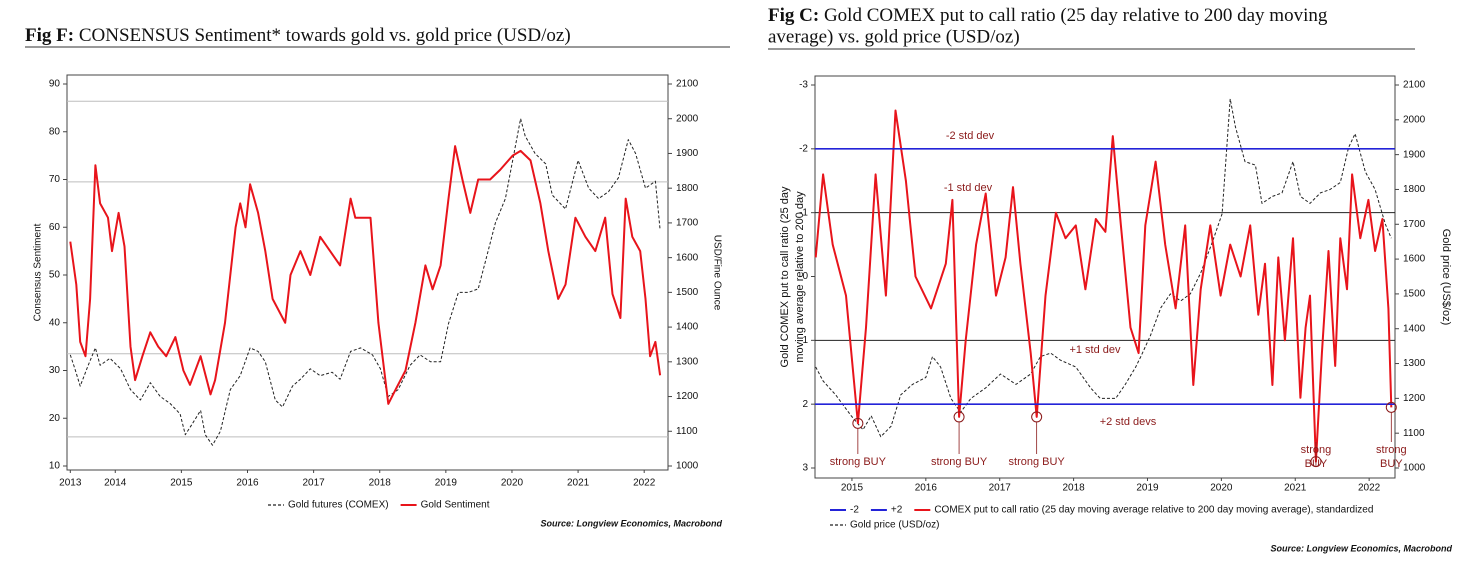 The image size is (1483, 571). What do you see at coordinates (55, 322) in the screenshot?
I see `y-tick-label: 40` at bounding box center [55, 322].